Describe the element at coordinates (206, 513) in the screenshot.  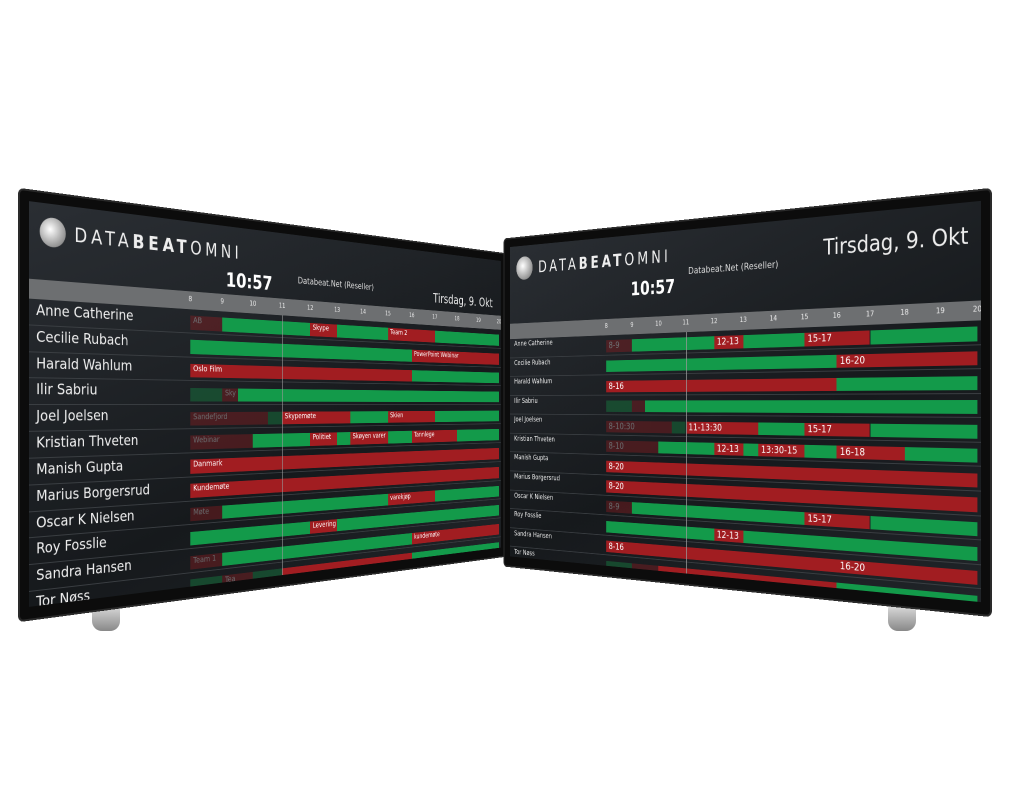
I see `busy-slot: Møte` at that location.